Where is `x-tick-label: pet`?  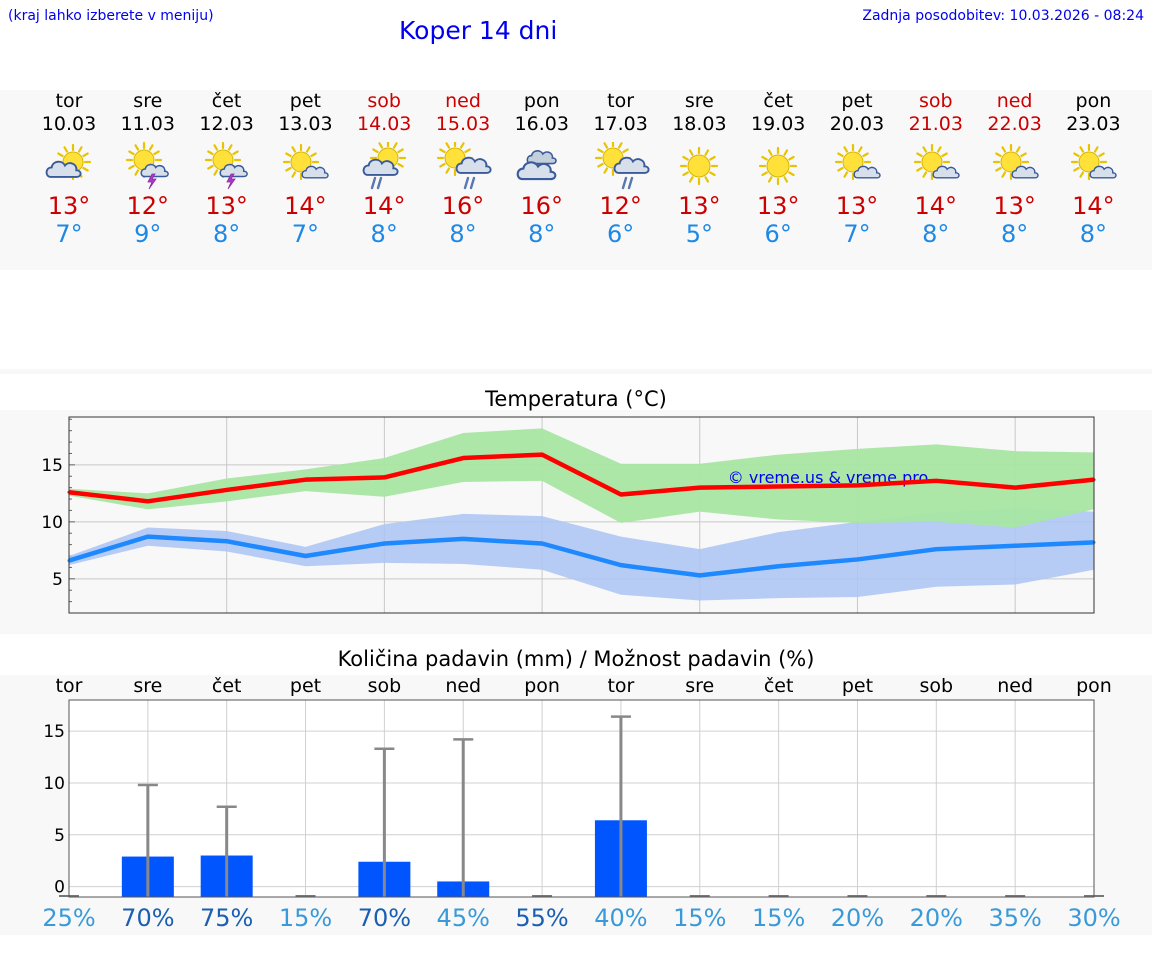 x-tick-label: pet is located at coordinates (857, 686).